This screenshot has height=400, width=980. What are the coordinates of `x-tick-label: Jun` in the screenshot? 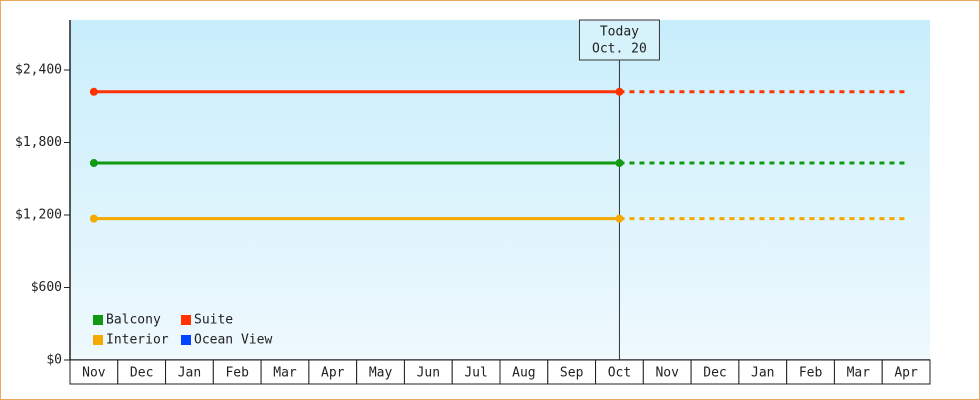 It's located at (428, 373).